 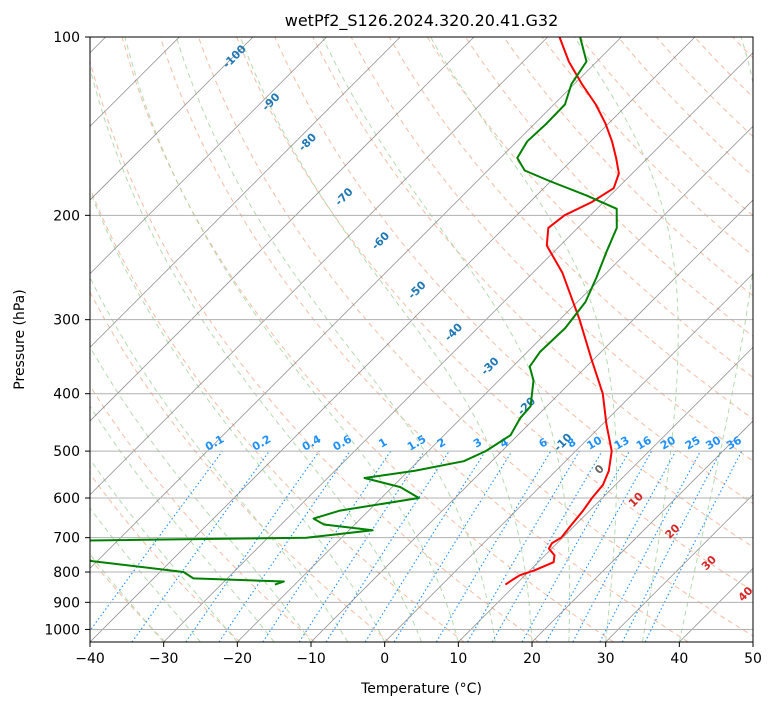 What do you see at coordinates (532, 659) in the screenshot?
I see `x-tick-label: 20` at bounding box center [532, 659].